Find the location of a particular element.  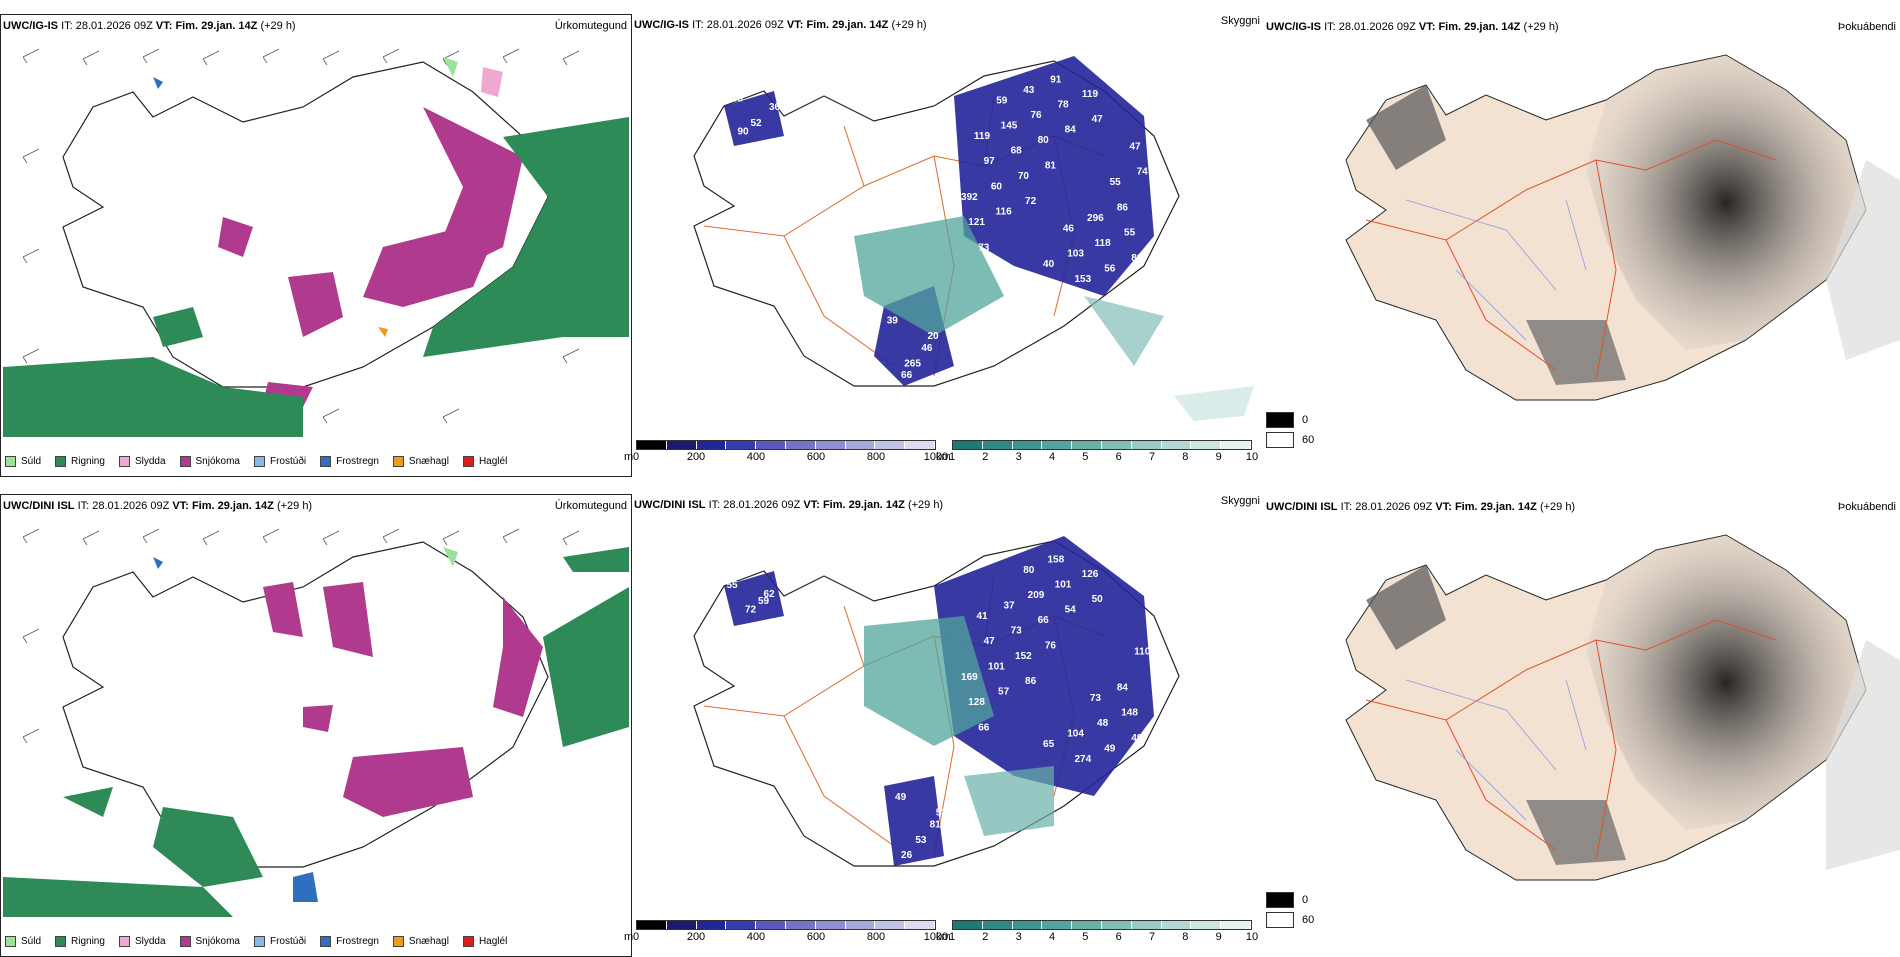

visibility-value-label: 37 is located at coordinates (1009, 606).